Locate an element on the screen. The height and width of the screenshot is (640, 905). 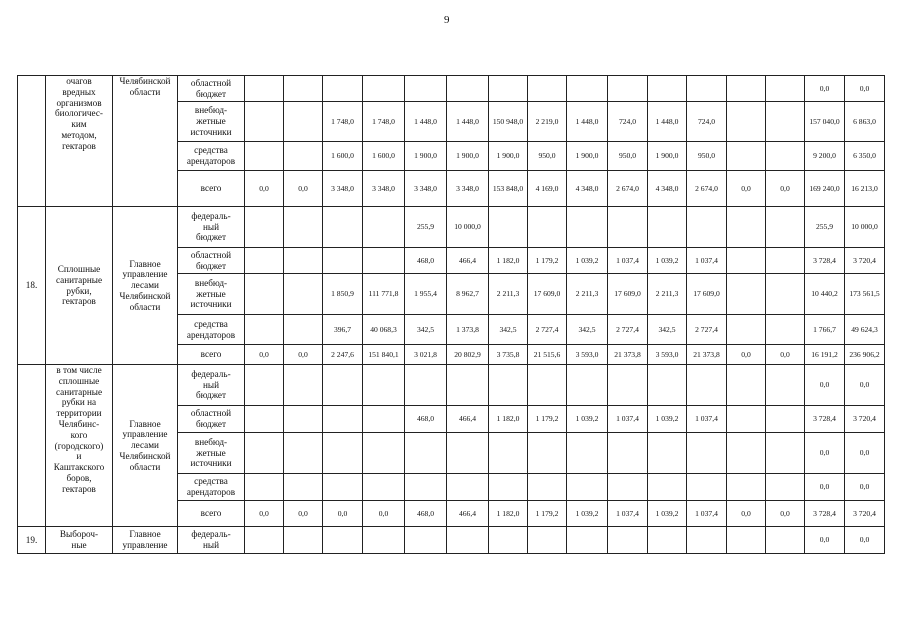
table-row: средства арендаторов 0,0 0,0 is located at coordinates (451, 487).